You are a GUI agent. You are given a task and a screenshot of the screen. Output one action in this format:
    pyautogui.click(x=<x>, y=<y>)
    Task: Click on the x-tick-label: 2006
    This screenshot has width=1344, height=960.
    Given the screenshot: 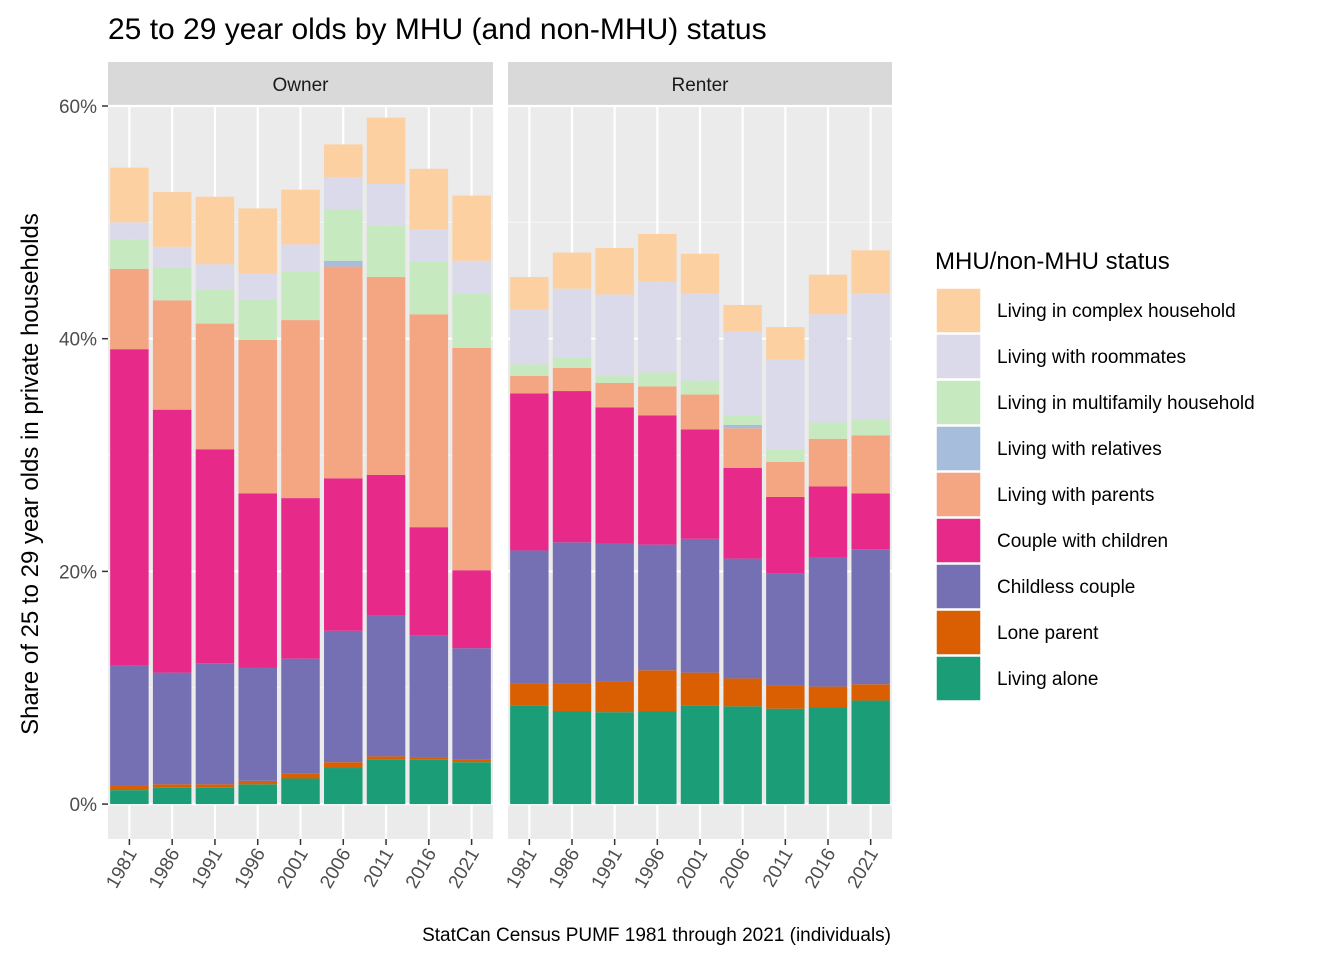 What is the action you would take?
    pyautogui.click(x=735, y=868)
    